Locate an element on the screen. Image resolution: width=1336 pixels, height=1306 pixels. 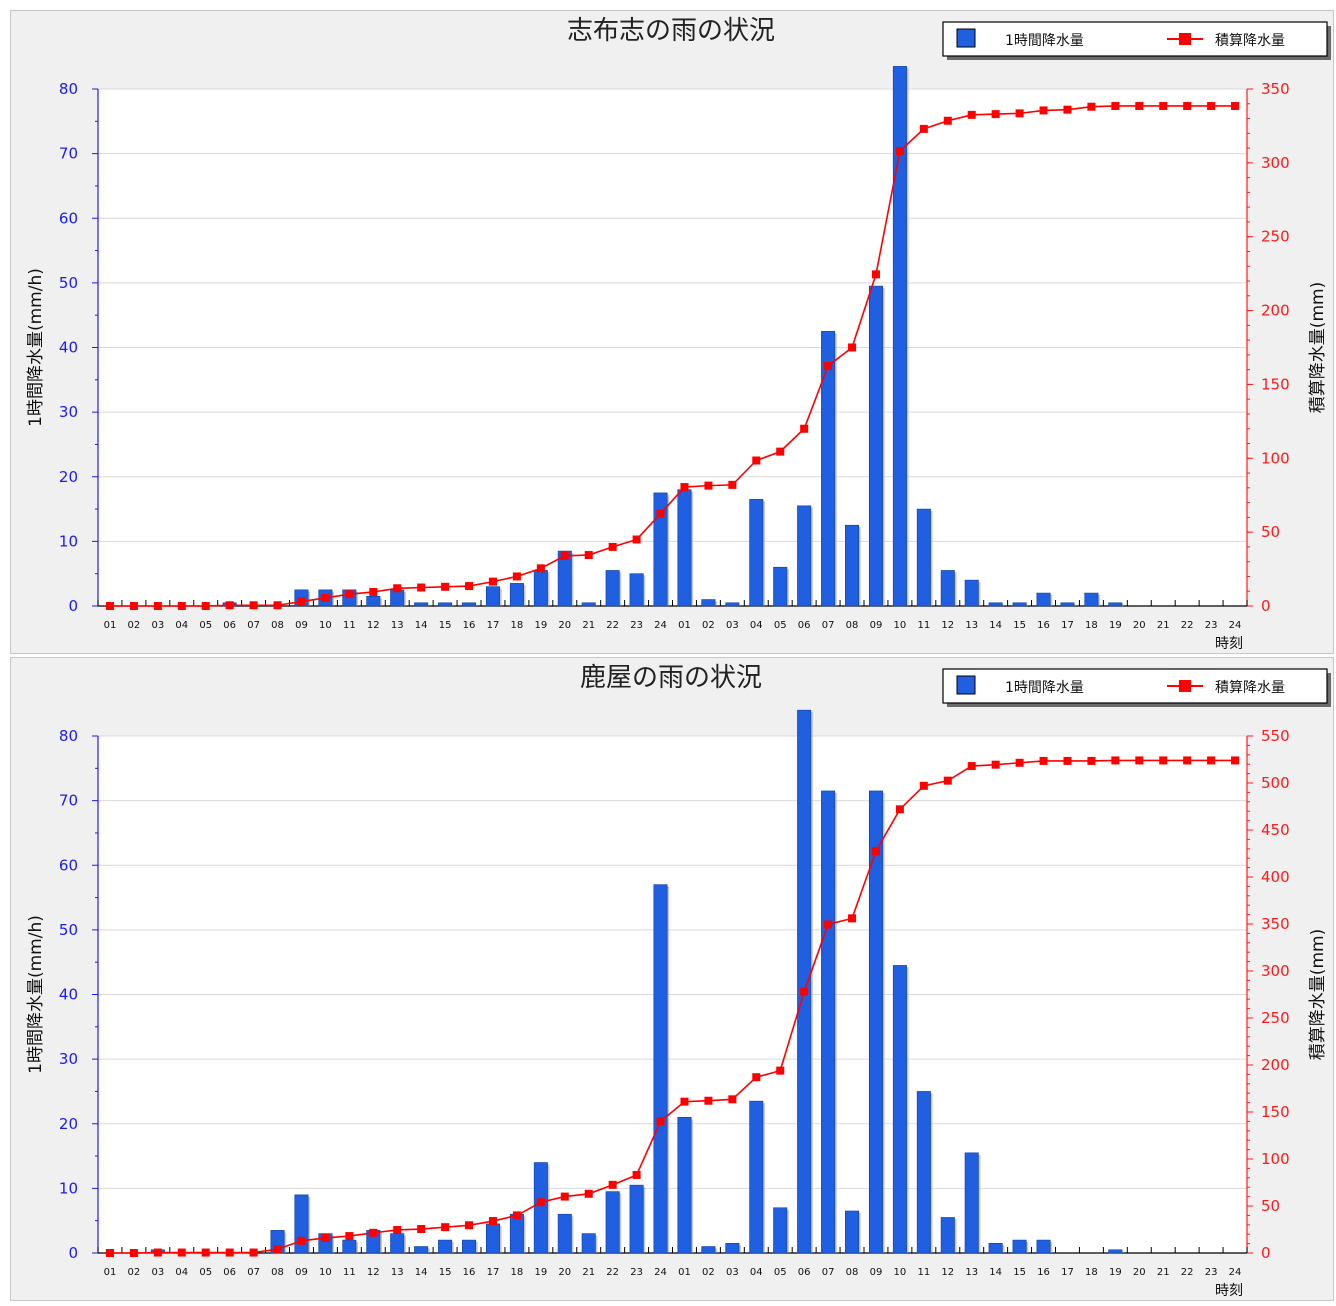
left-tick-label: 70 is located at coordinates (68, 801).